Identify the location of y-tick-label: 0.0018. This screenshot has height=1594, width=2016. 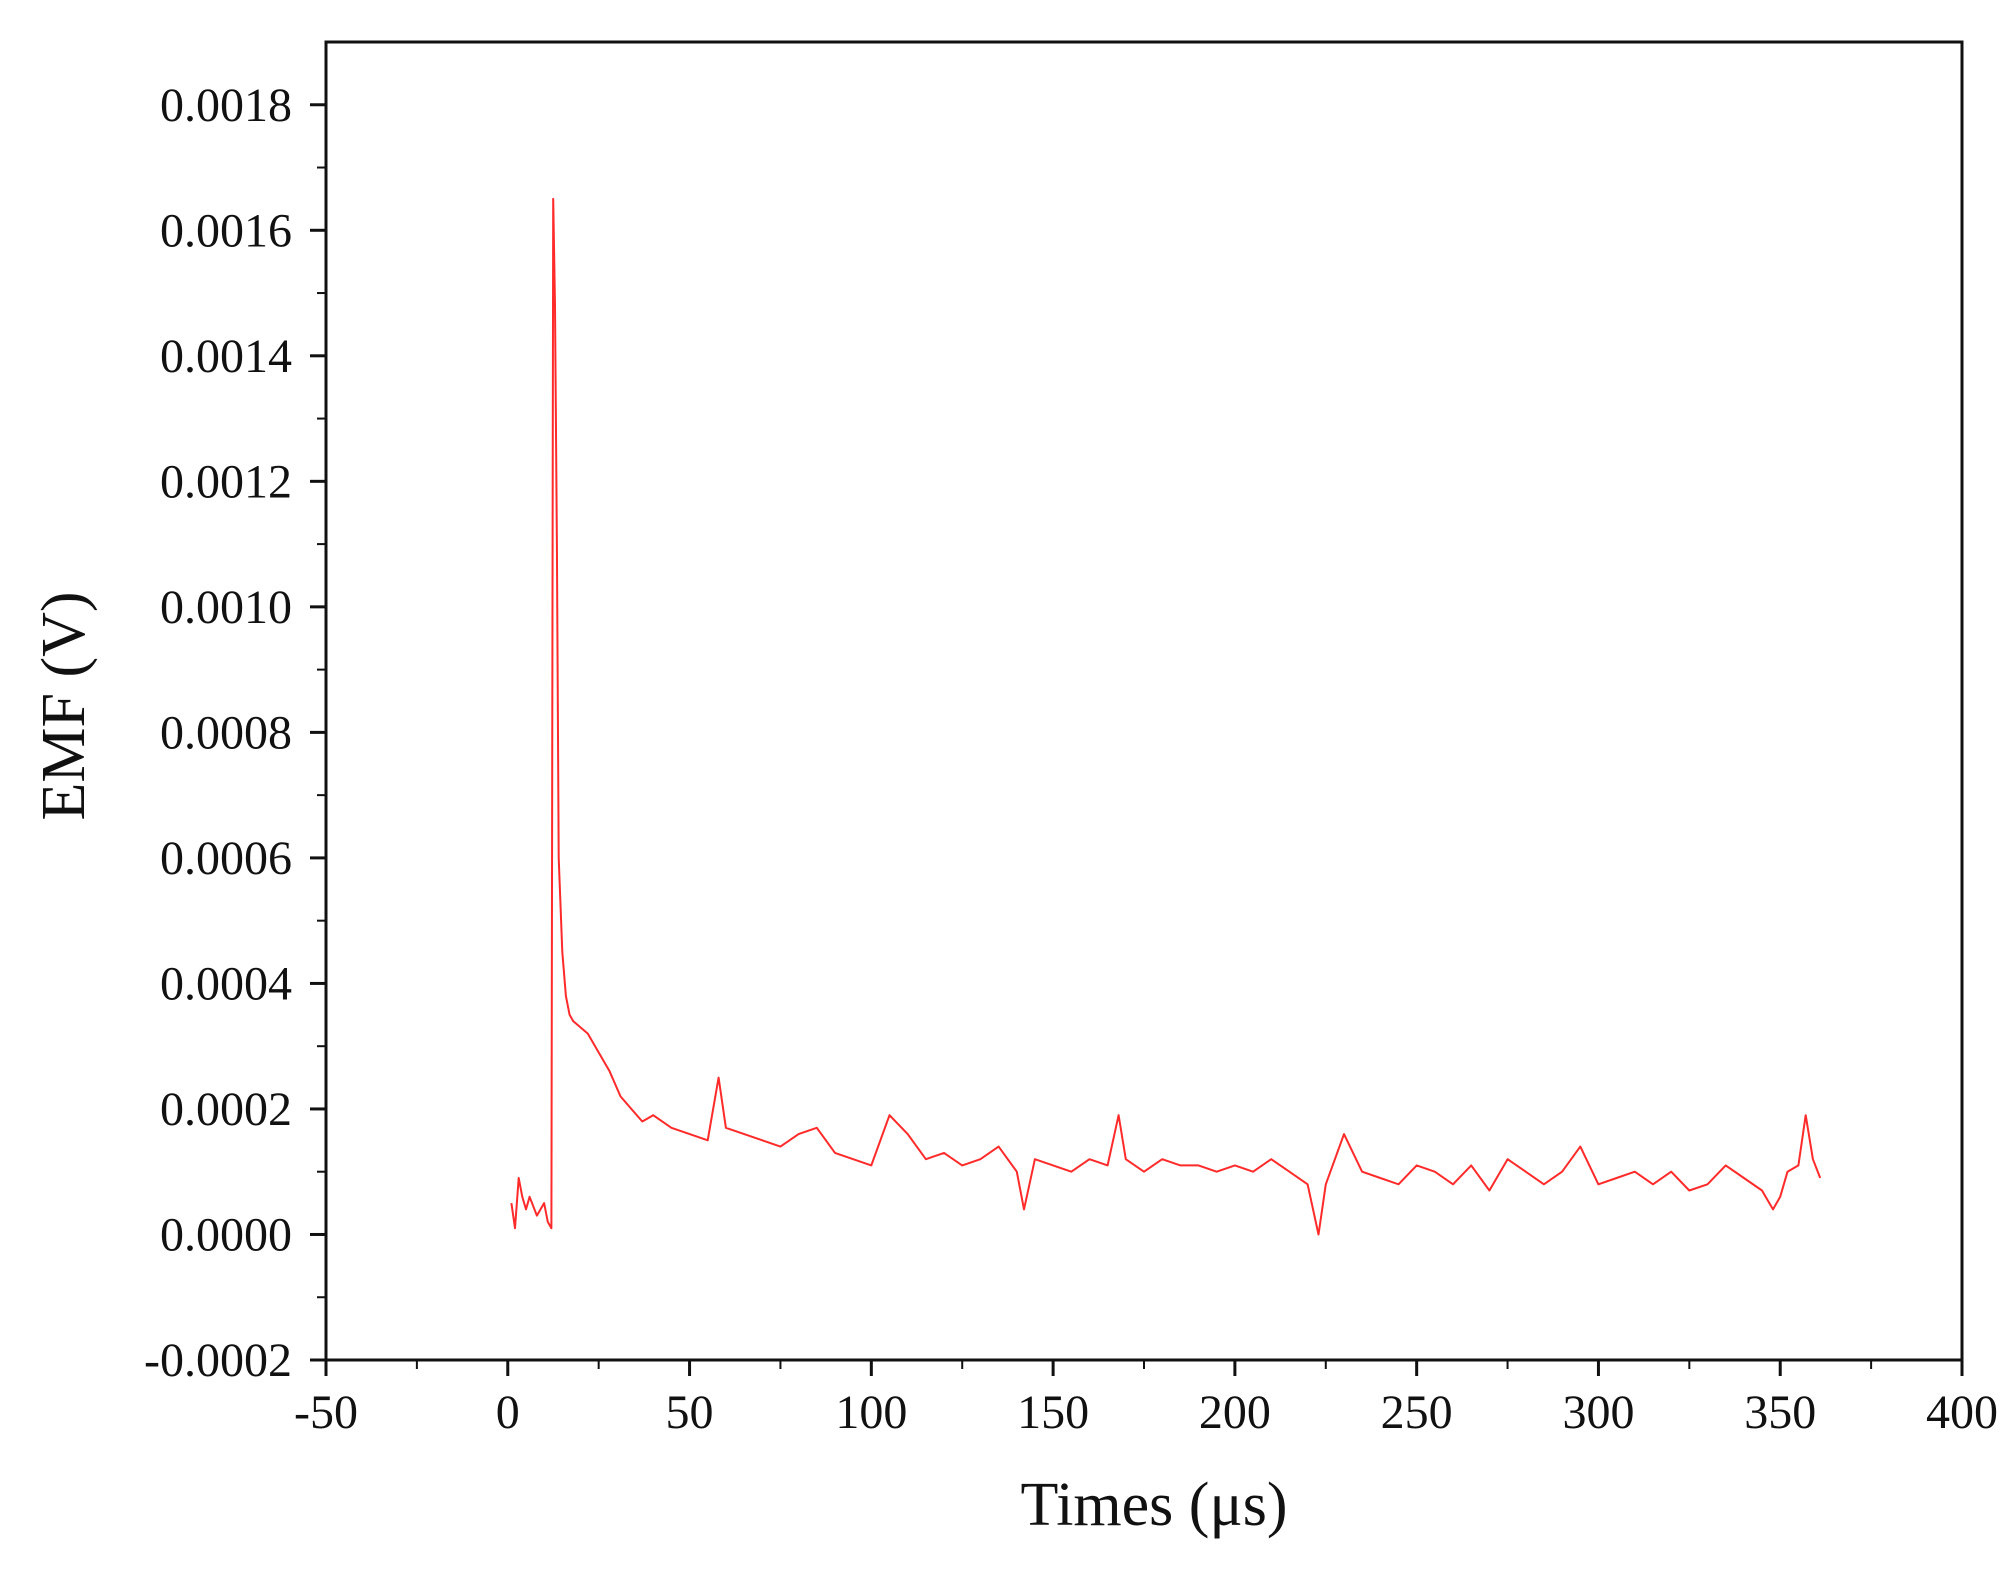
(226, 105).